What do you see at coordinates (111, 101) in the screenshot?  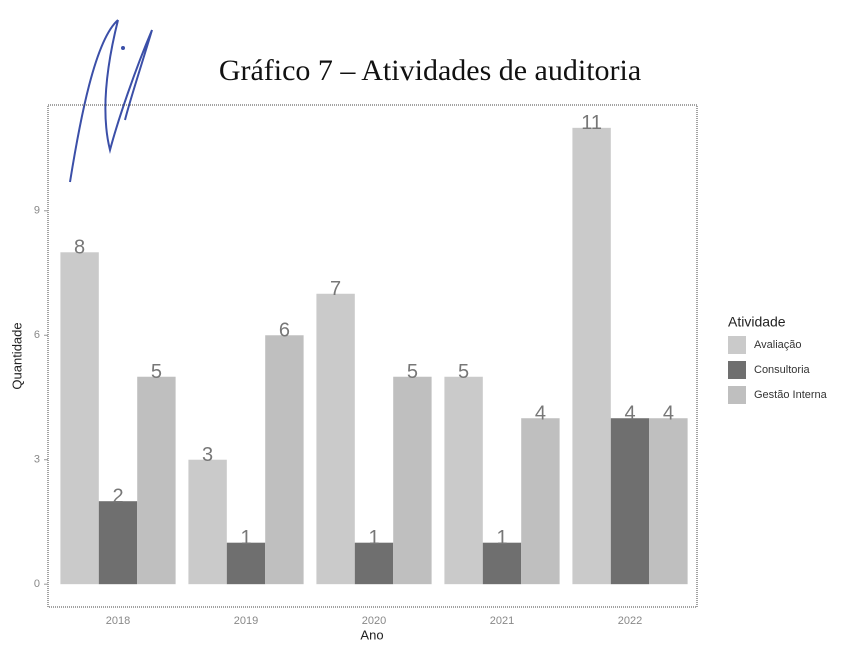 I see `signature` at bounding box center [111, 101].